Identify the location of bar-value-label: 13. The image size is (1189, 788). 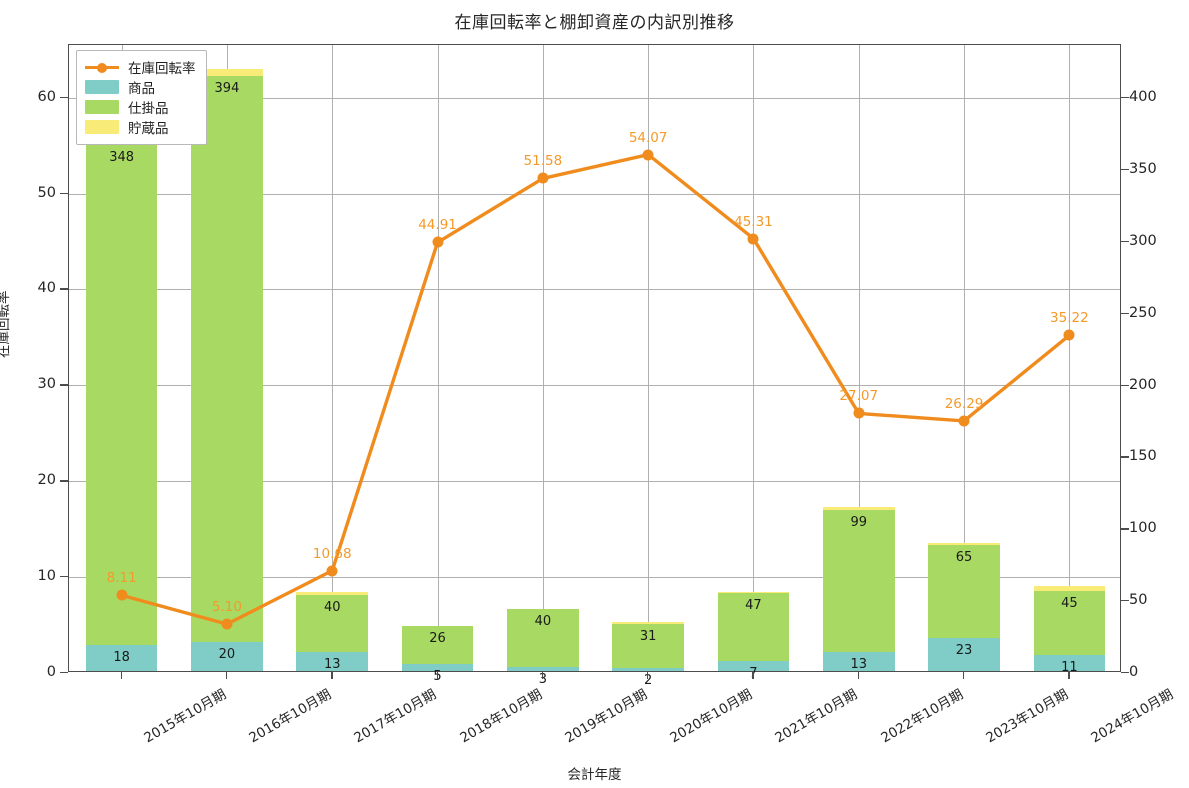
(332, 665).